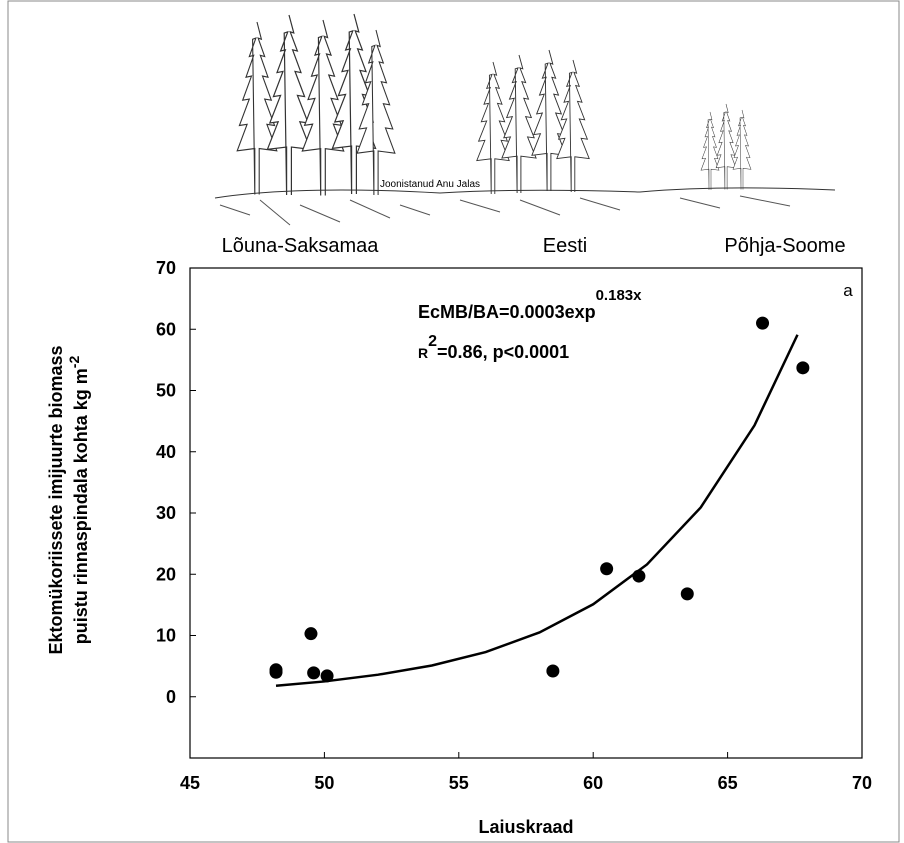 The image size is (904, 843). Describe the element at coordinates (166, 391) in the screenshot. I see `y-tick-label: 50` at that location.